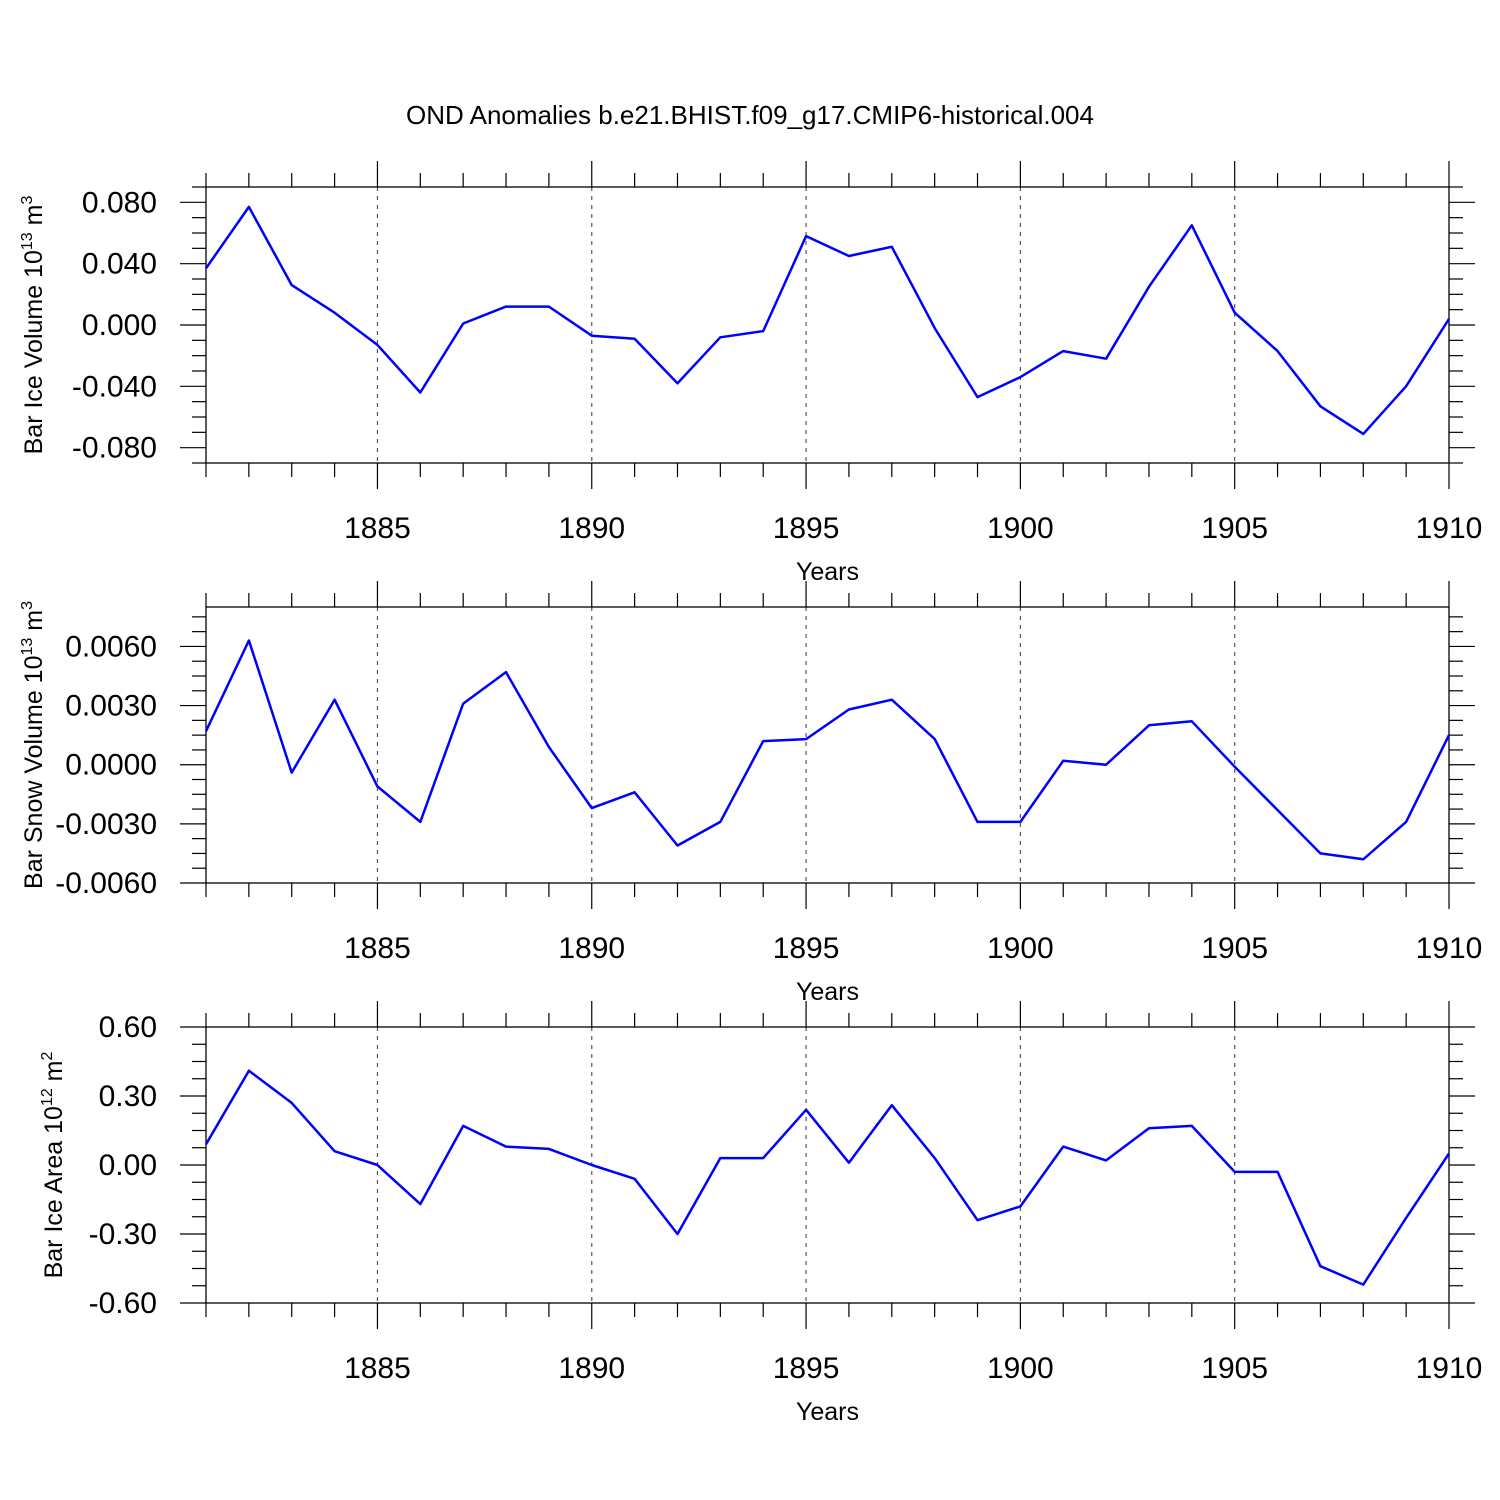  I want to click on y-axis-label-text: Bar Ice Area 10, so click(54, 1192).